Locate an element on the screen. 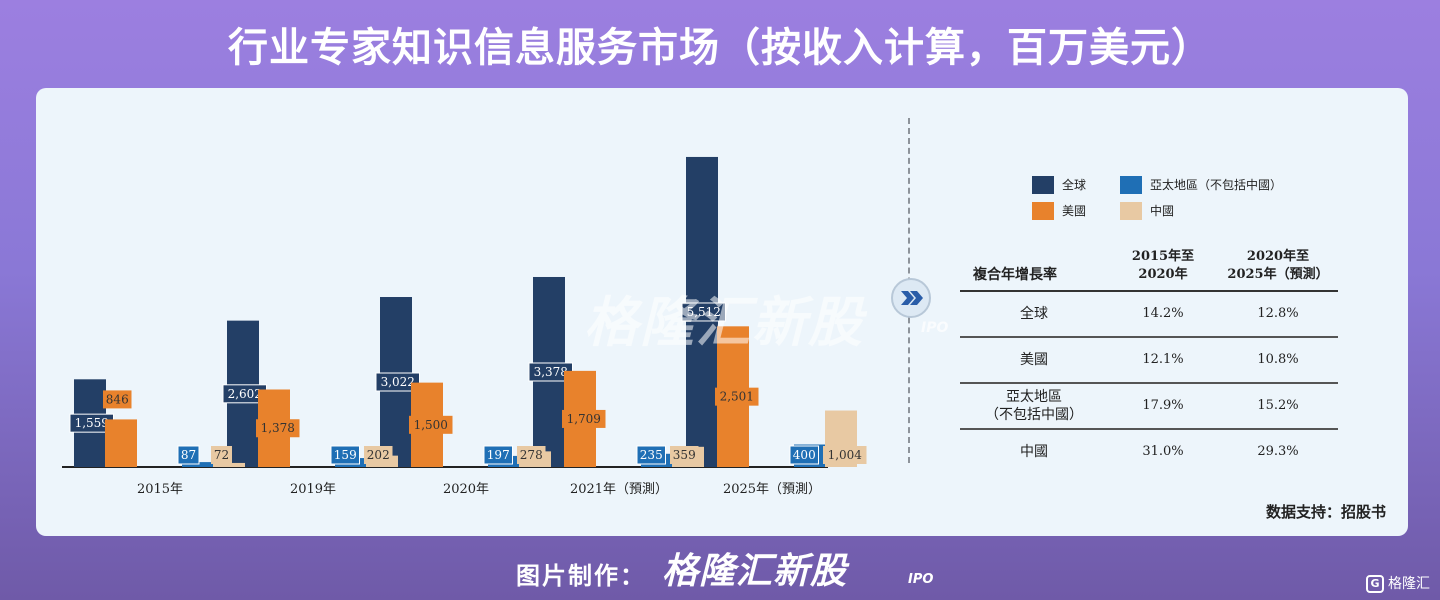  x-tick-label: 2025年（預測） is located at coordinates (772, 489).